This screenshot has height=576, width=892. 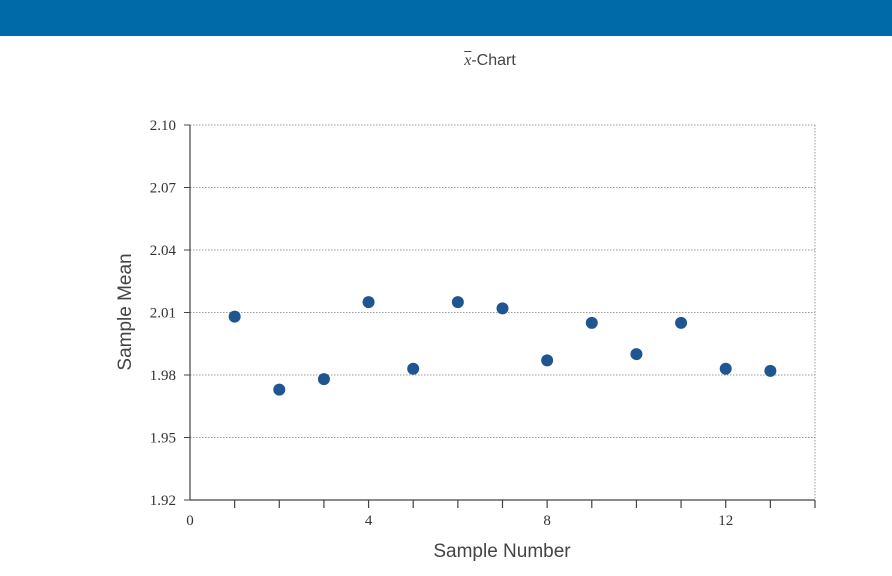 What do you see at coordinates (163, 376) in the screenshot?
I see `y-tick-label: 1.98` at bounding box center [163, 376].